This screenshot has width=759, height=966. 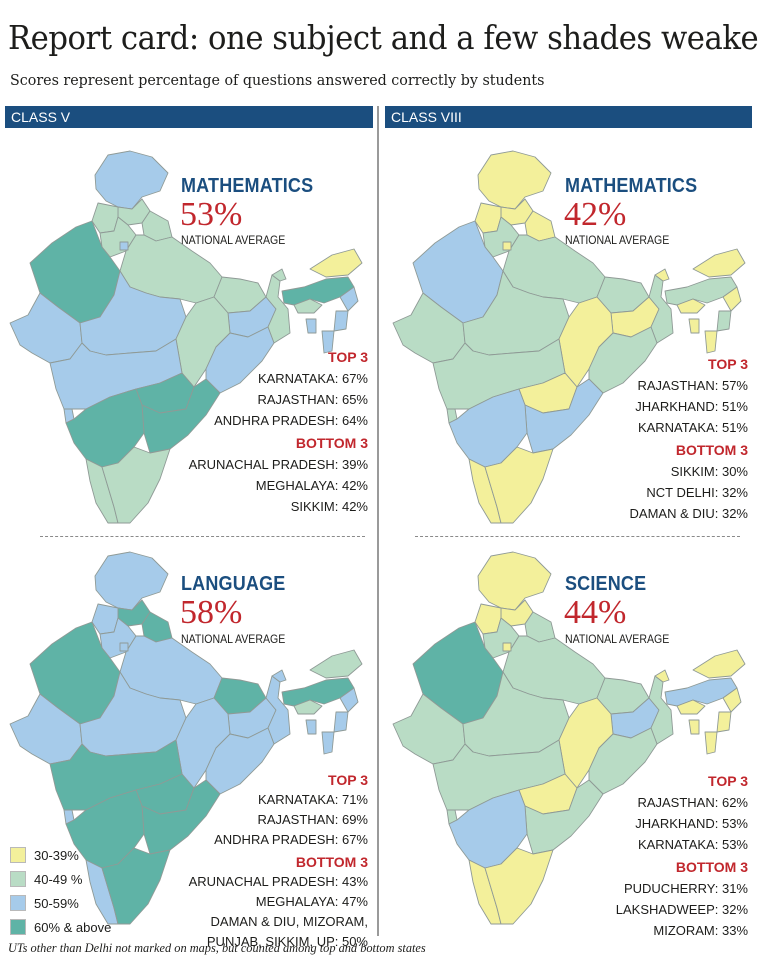 I want to click on legend-label: 40-49 %, so click(x=58, y=879).